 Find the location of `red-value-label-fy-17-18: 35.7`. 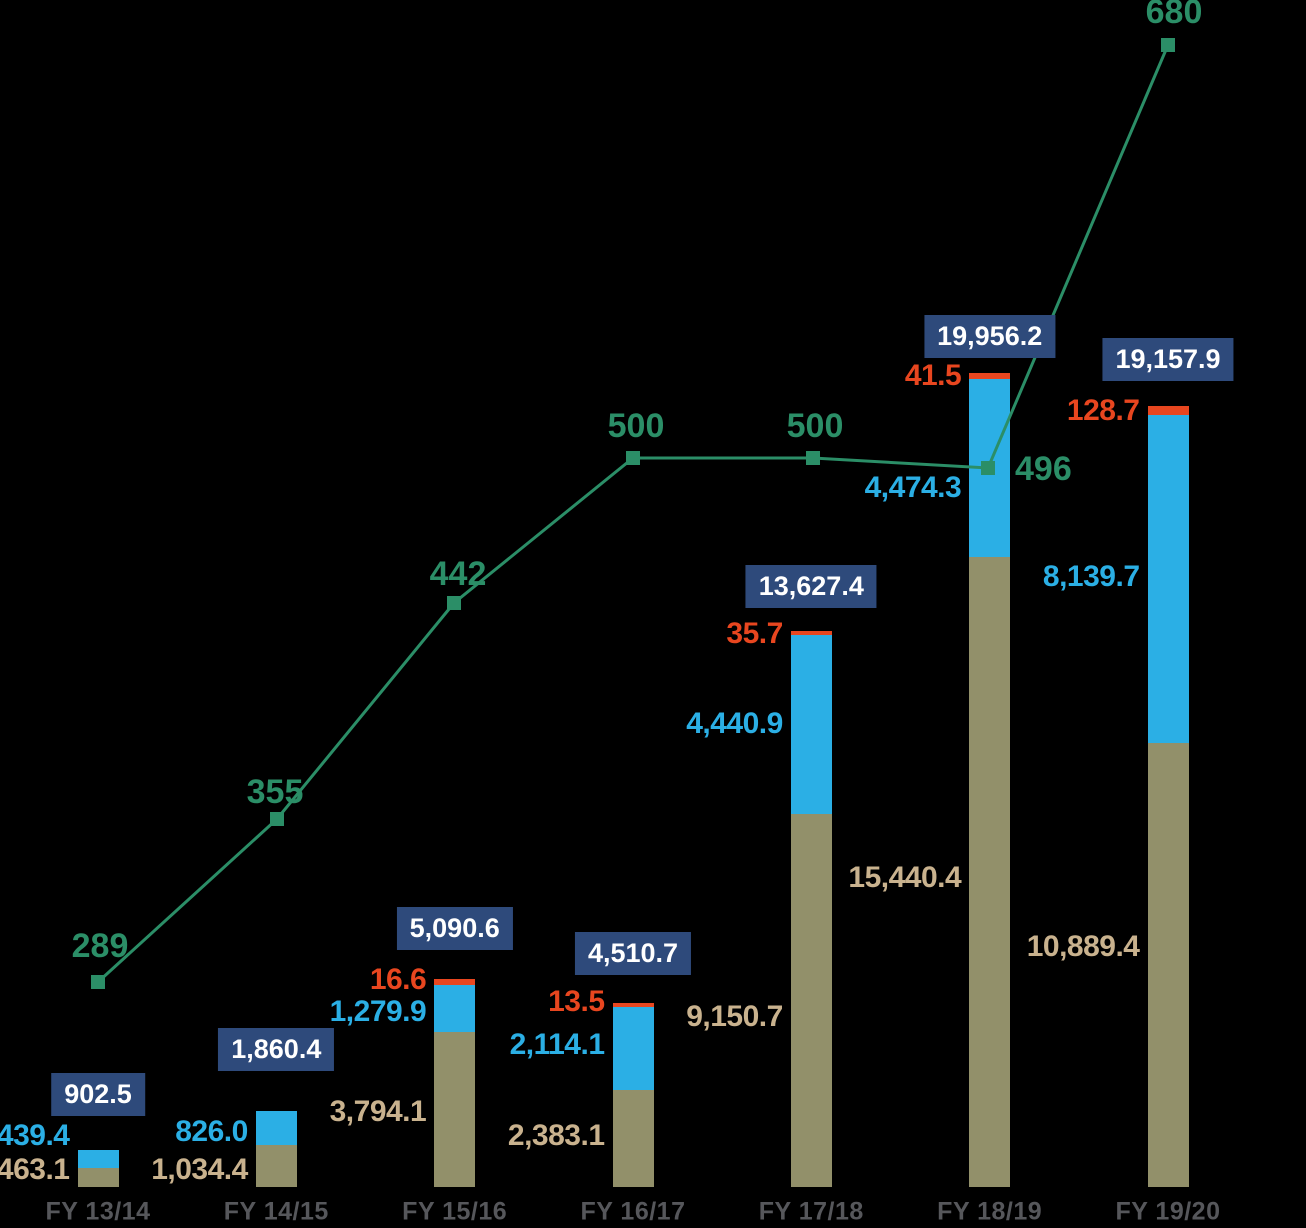

red-value-label-fy-17-18: 35.7 is located at coordinates (754, 633).